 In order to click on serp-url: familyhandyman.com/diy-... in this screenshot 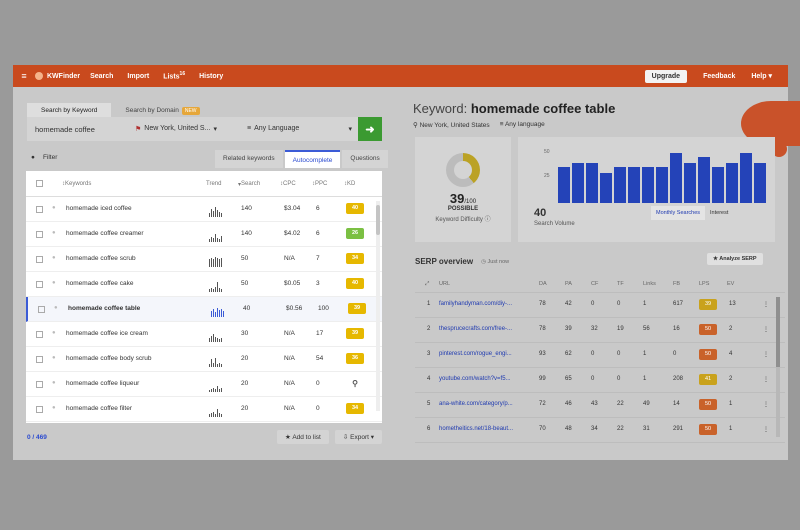, I will do `click(476, 304)`.